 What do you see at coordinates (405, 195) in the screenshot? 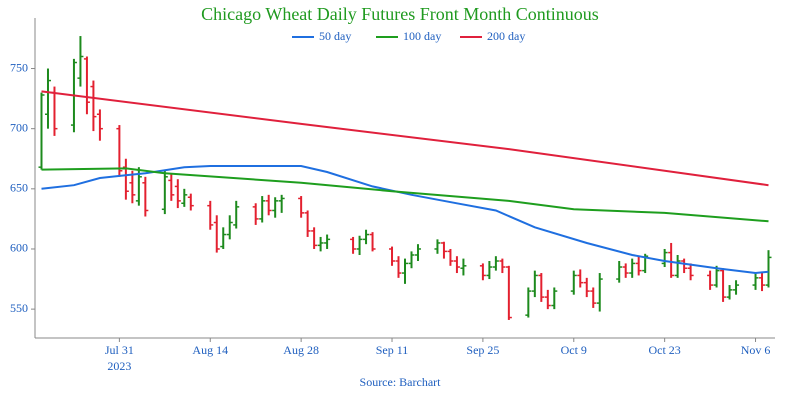
I see `moving-average-line` at bounding box center [405, 195].